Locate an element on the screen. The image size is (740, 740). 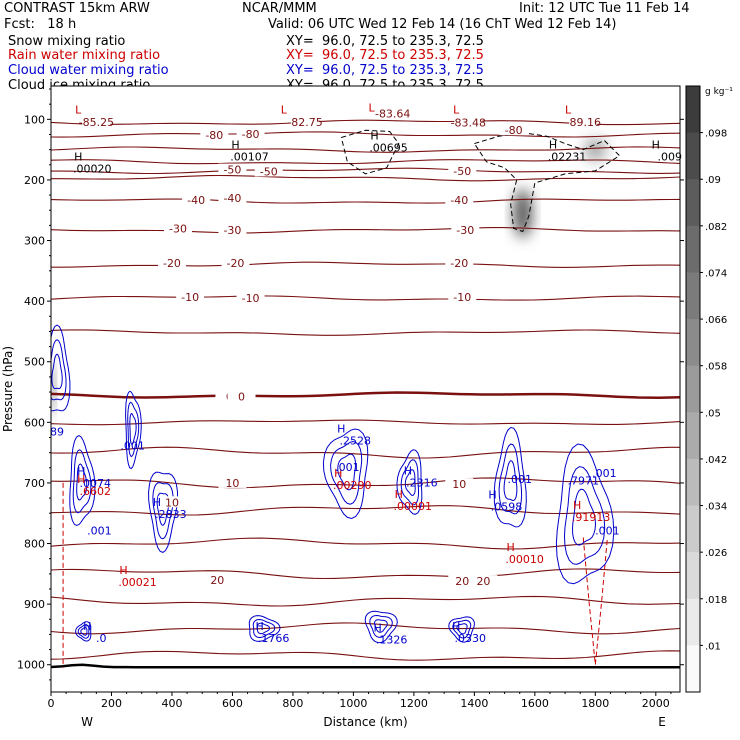
center-name: NCAR/MMM is located at coordinates (279, 8).